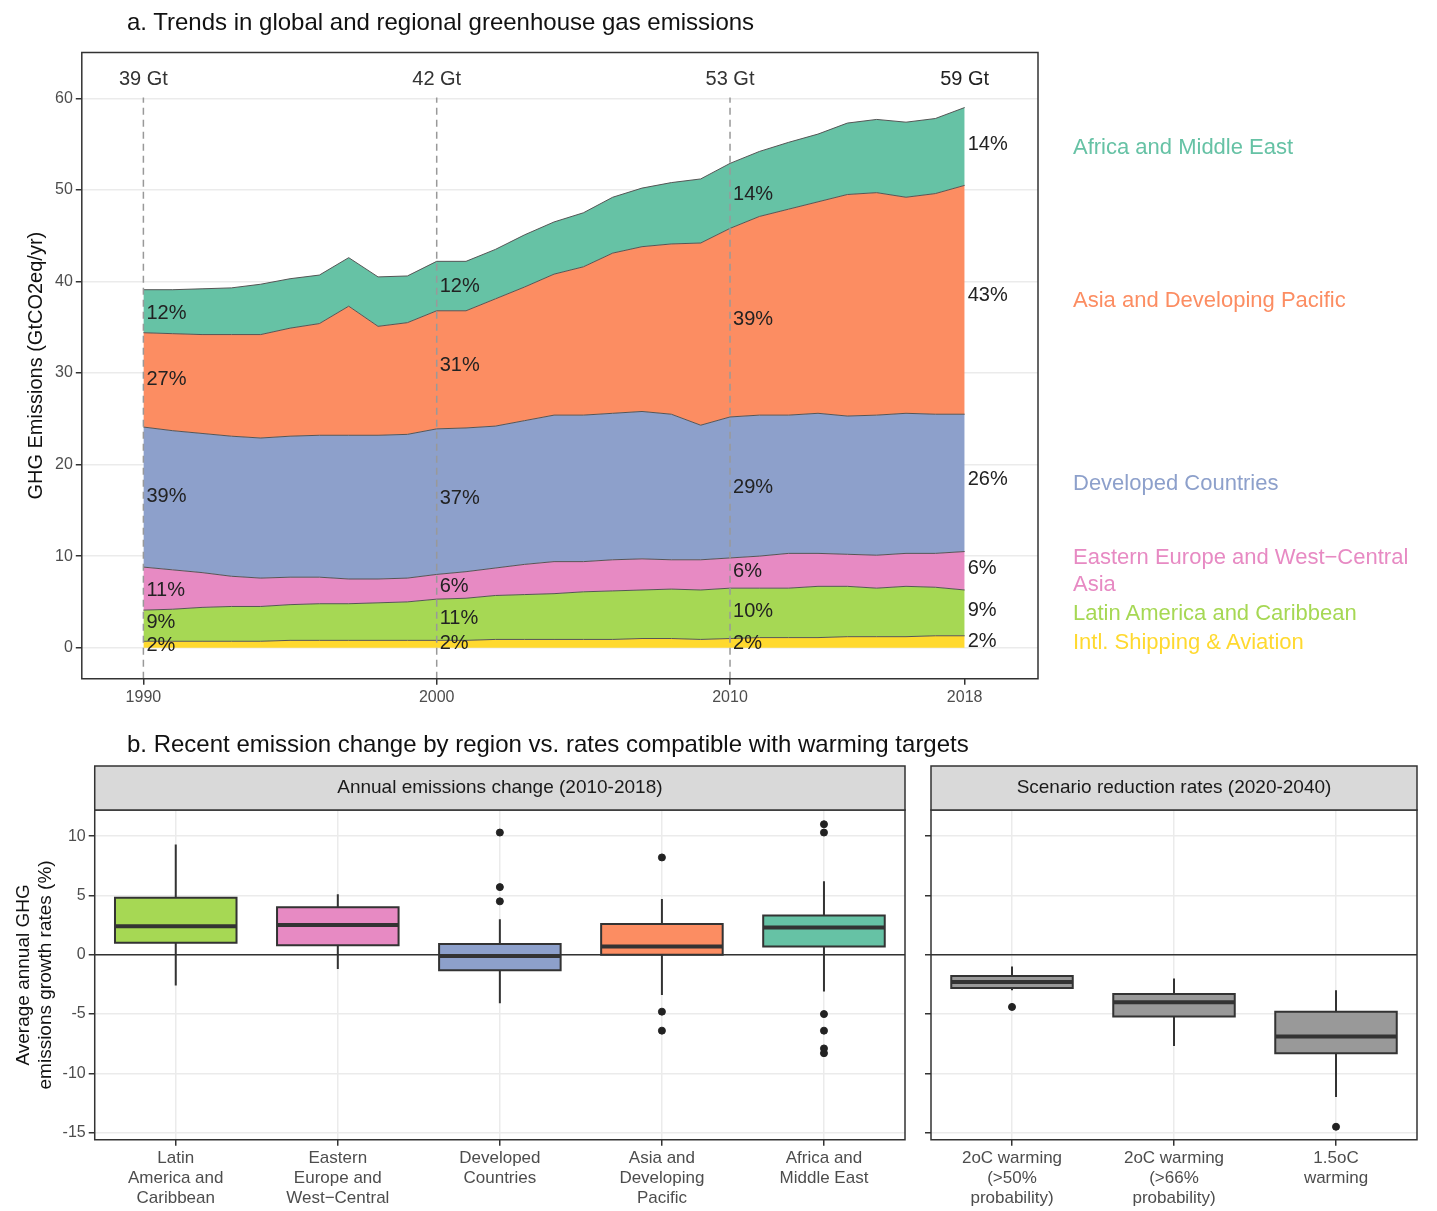 This screenshot has width=1437, height=1211. I want to click on ref-line-label: 53 Gt, so click(730, 78).